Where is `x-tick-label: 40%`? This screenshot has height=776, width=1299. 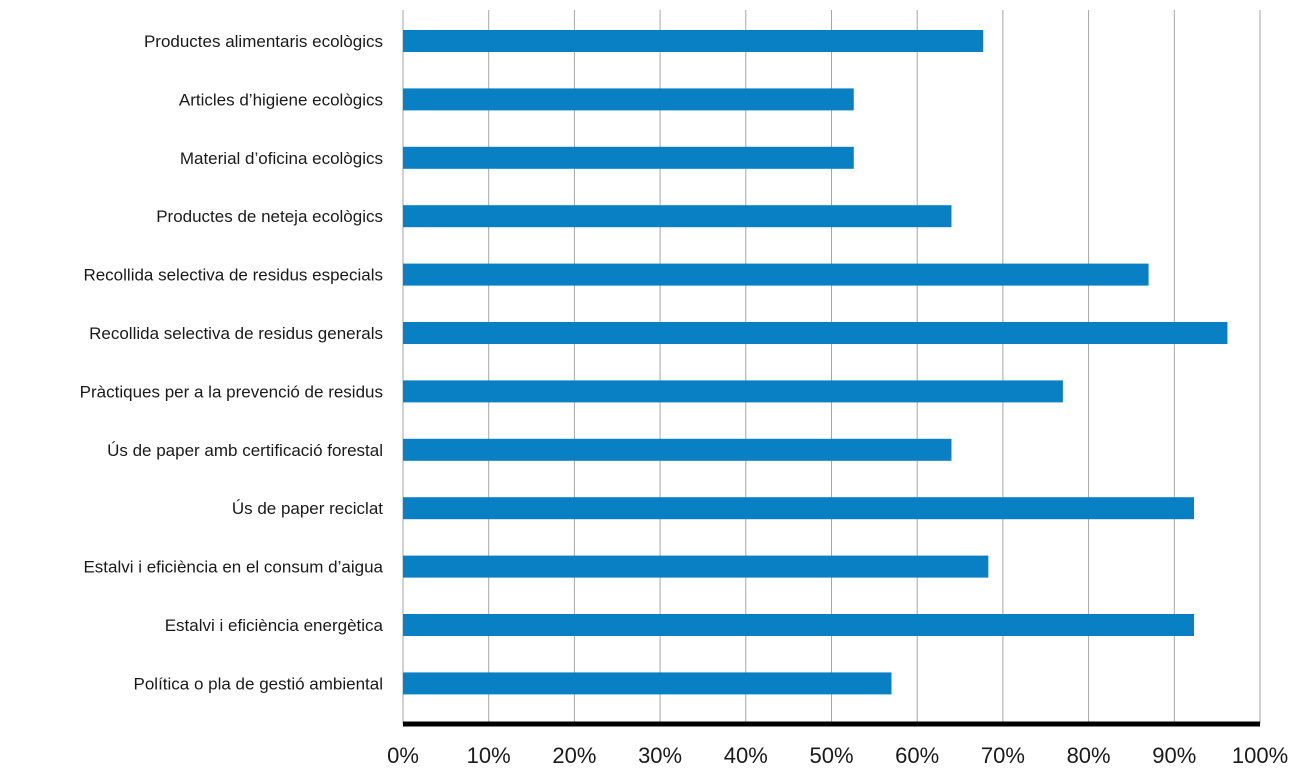
x-tick-label: 40% is located at coordinates (746, 755).